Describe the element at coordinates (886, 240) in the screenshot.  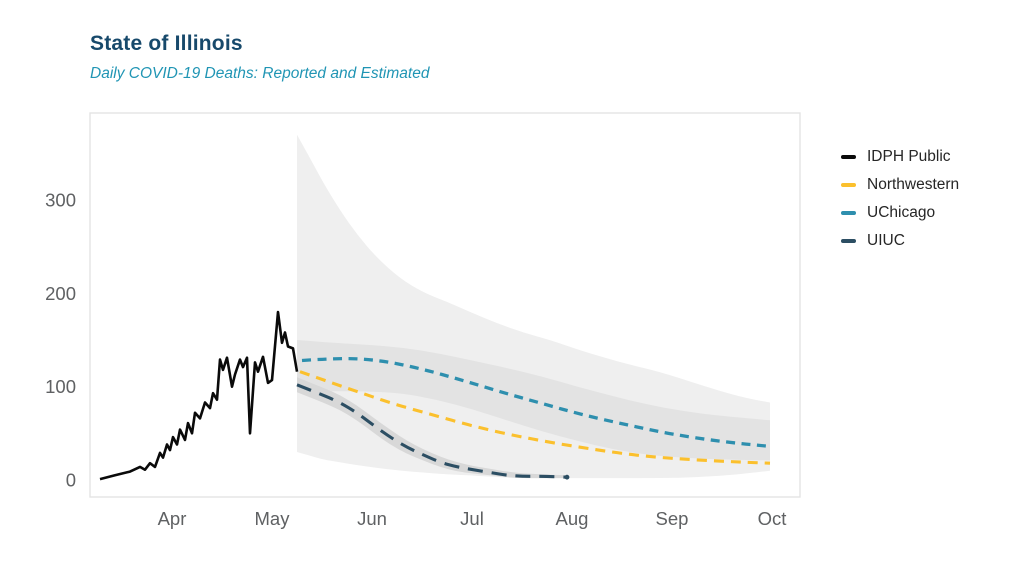
I see `legend-label: UIUC` at that location.